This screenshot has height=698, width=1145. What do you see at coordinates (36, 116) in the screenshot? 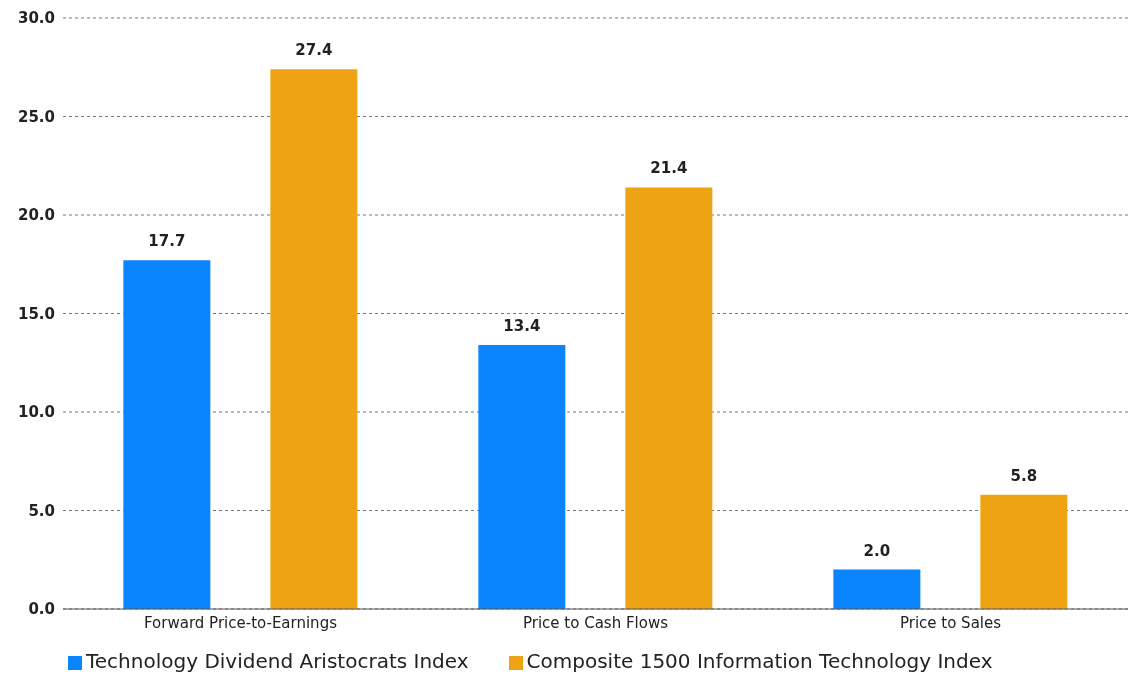
I see `y-tick-label: 25.0` at bounding box center [36, 116].